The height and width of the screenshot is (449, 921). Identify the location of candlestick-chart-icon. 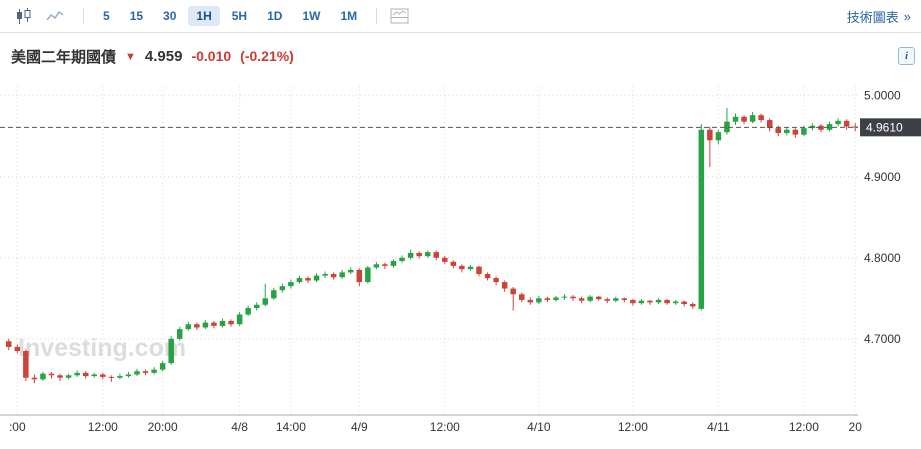
(23, 15).